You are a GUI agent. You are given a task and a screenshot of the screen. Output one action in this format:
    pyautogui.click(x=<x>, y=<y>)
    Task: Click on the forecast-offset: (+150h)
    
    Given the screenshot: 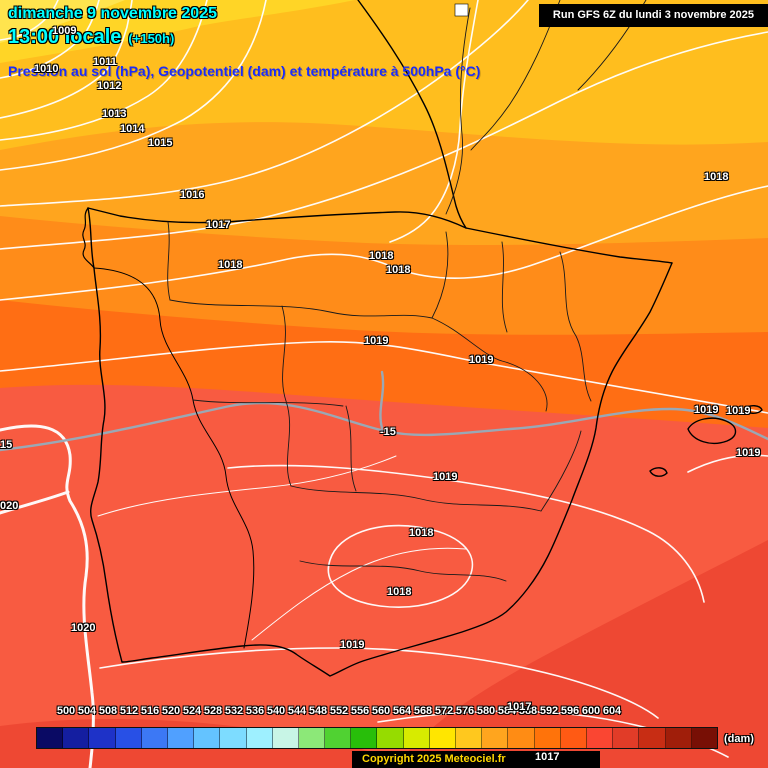 What is the action you would take?
    pyautogui.click(x=151, y=38)
    